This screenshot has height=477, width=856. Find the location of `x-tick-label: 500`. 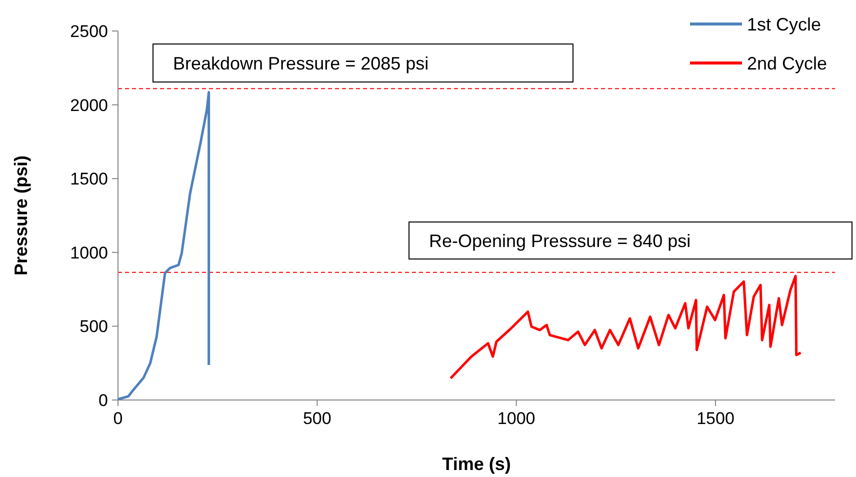

x-tick-label: 500 is located at coordinates (317, 418).